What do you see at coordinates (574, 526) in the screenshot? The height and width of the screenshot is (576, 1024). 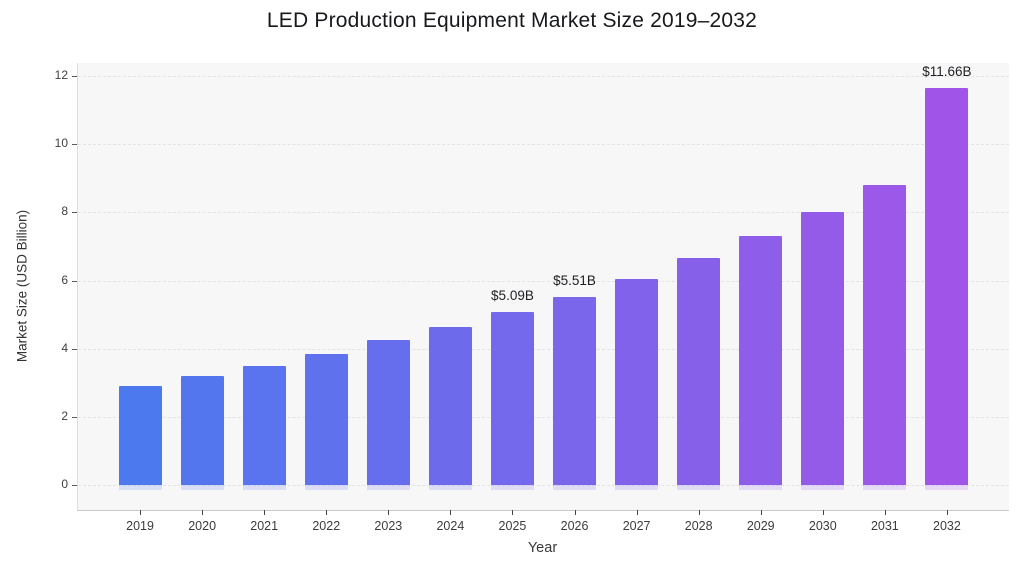 I see `x-tick-label: 2026` at bounding box center [574, 526].